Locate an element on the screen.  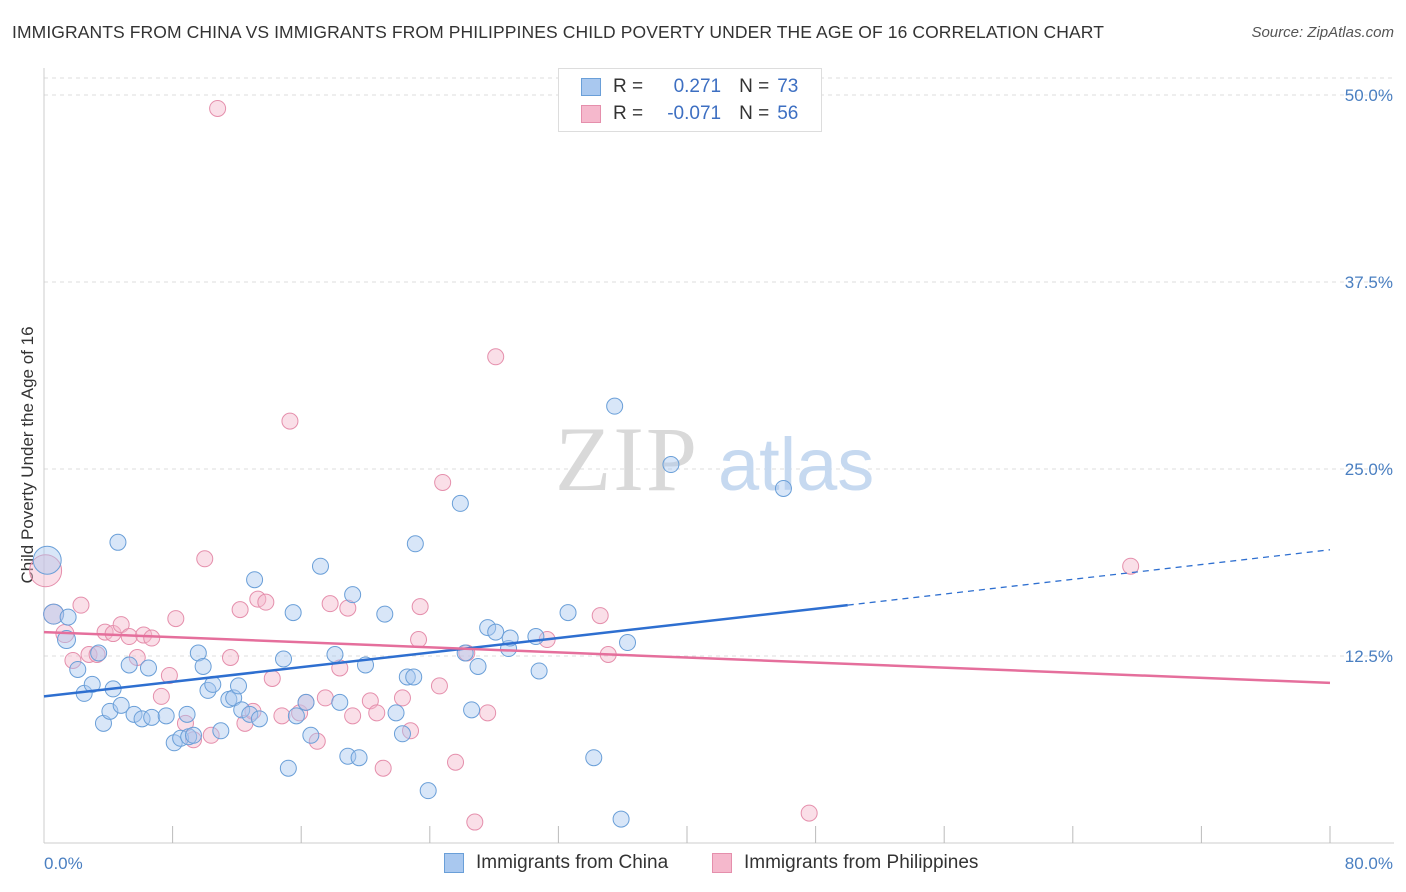
legend-item-china: Immigrants from China is located at coordinates (556, 863).